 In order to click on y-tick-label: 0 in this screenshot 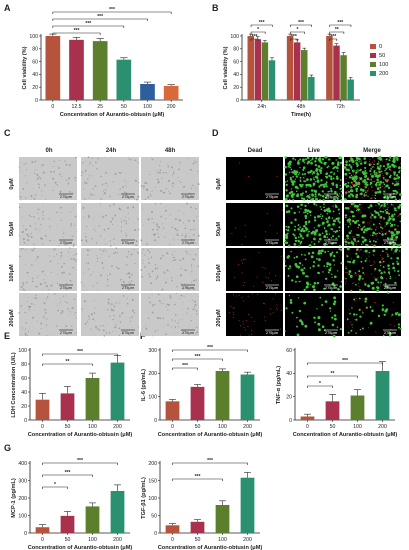, I will do `click(155, 534)`.